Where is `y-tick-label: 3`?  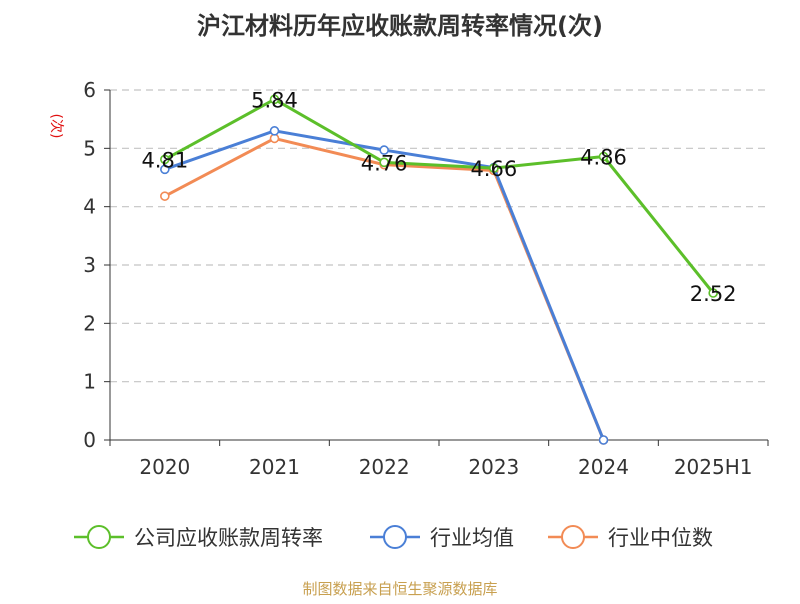
y-tick-label: 3 is located at coordinates (89, 265).